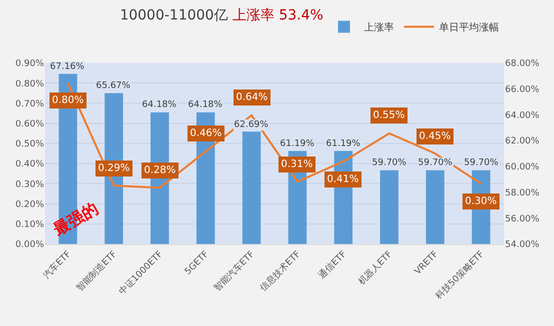  What do you see at coordinates (297, 164) in the screenshot?
I see `data-label: 0.31%` at bounding box center [297, 164].